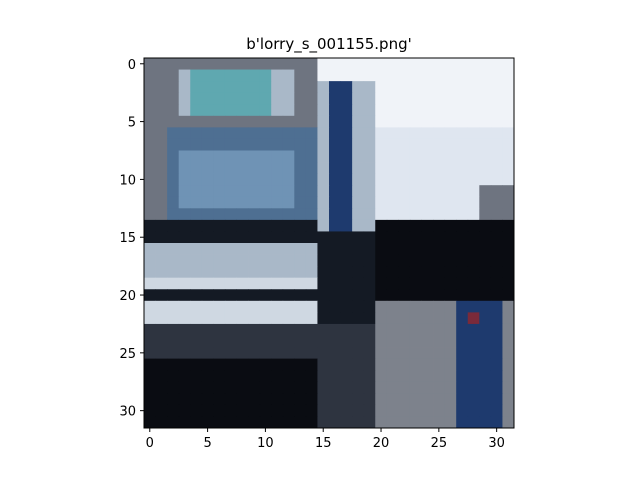 The width and height of the screenshot is (640, 480). What do you see at coordinates (207, 443) in the screenshot?
I see `x-tick-label: 5` at bounding box center [207, 443].